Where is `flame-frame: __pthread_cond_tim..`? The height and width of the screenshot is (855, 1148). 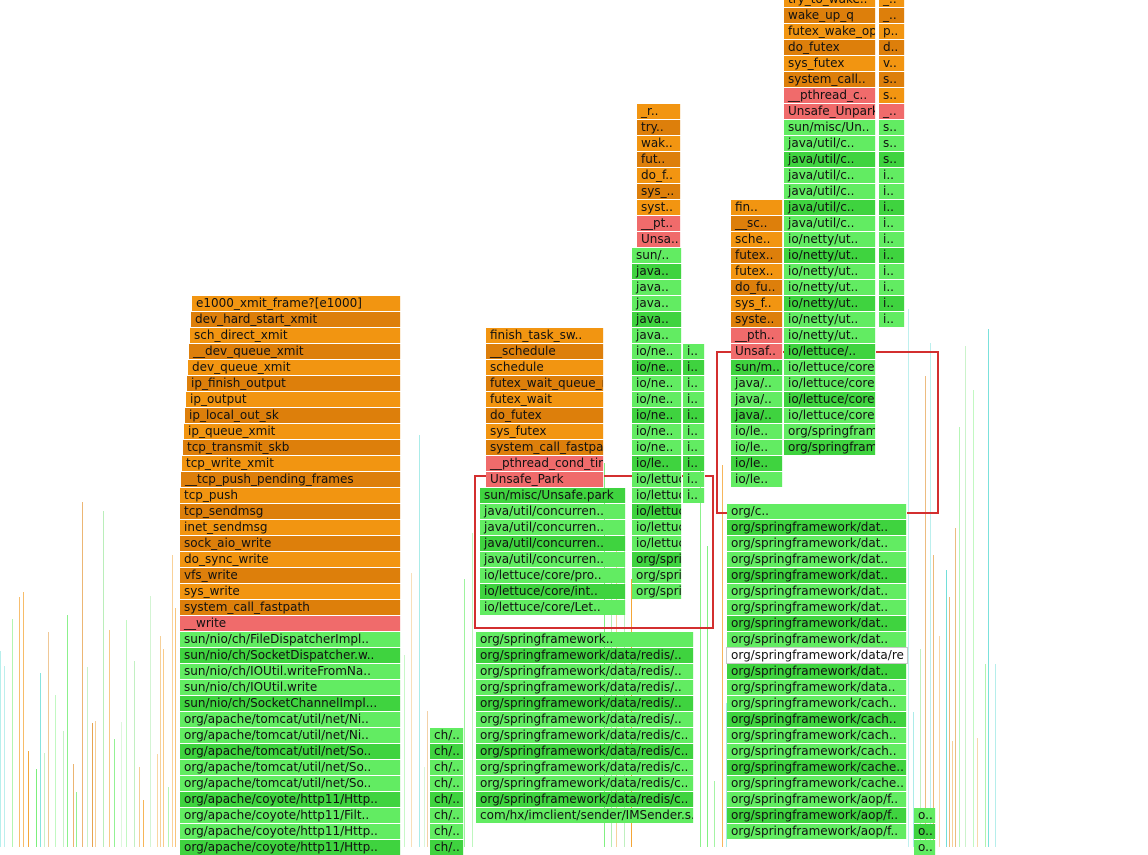
flame-frame: __pthread_cond_tim.. is located at coordinates (545, 463).